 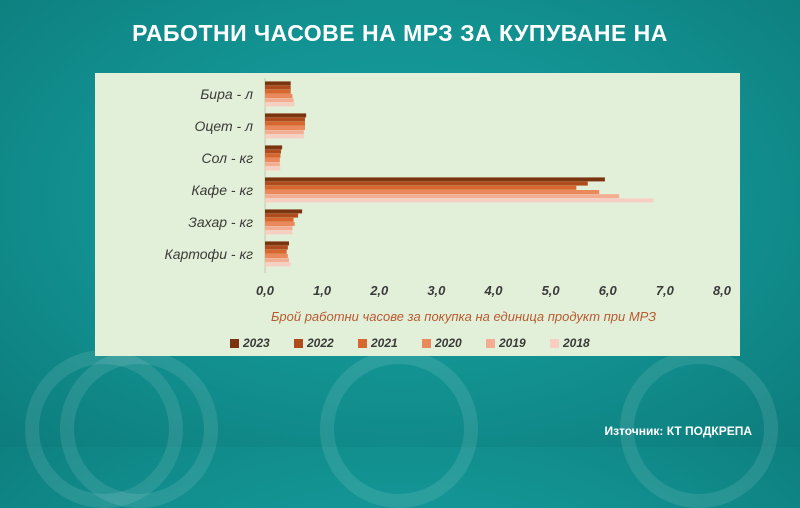 What do you see at coordinates (448, 343) in the screenshot?
I see `legend-label-2020: 2020` at bounding box center [448, 343].